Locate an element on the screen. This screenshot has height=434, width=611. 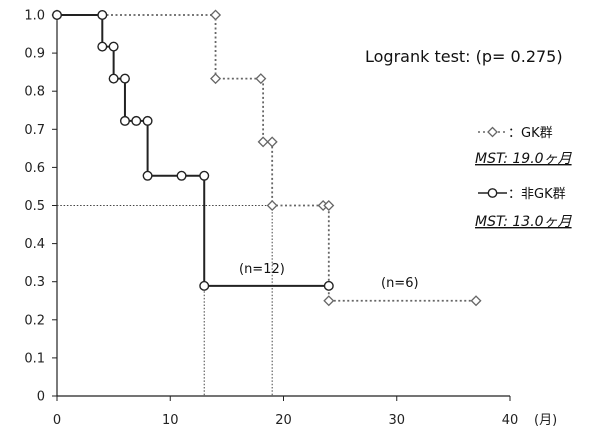
legend-gk-label: ：GK群 is located at coordinates (530, 133).